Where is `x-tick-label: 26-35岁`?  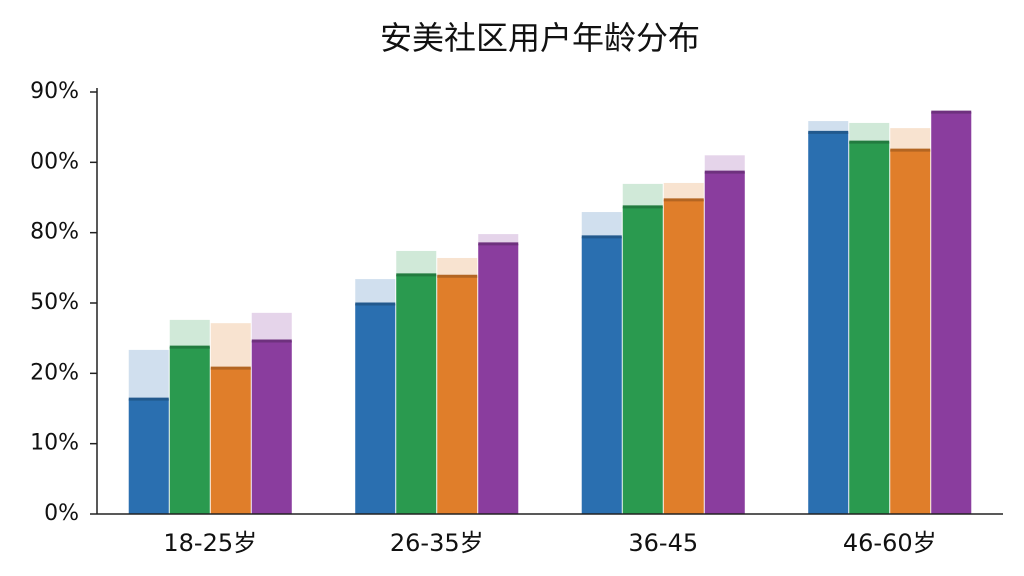 x-tick-label: 26-35岁 is located at coordinates (437, 543).